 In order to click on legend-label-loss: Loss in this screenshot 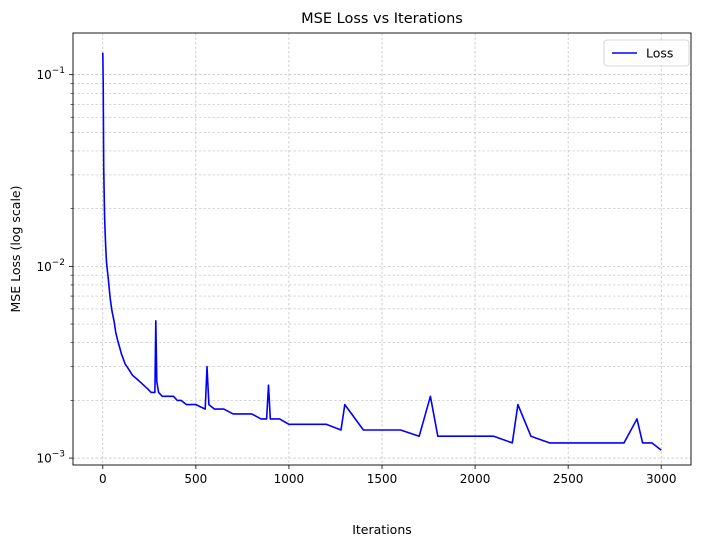, I will do `click(659, 53)`.